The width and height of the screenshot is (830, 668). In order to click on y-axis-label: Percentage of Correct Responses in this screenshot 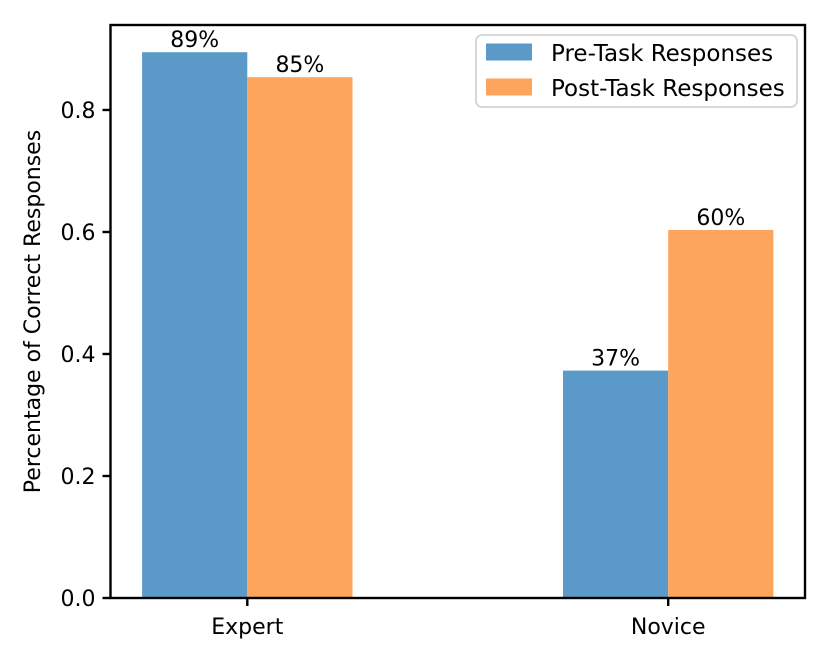, I will do `click(33, 311)`.